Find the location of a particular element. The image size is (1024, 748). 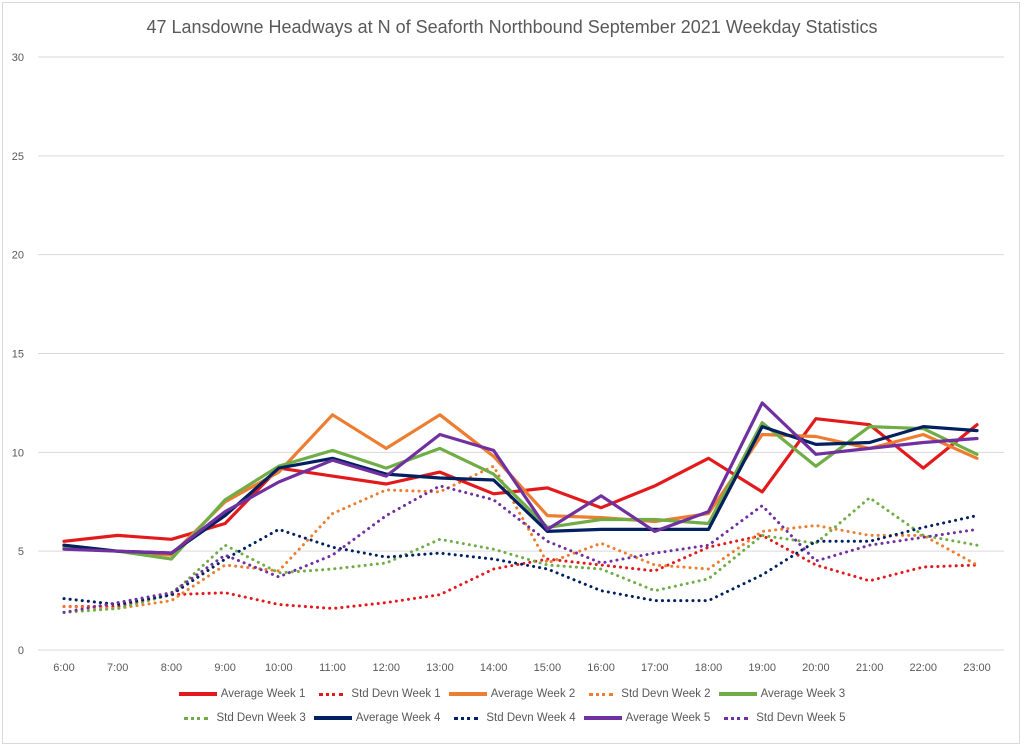

legend-item: Average Week 5 is located at coordinates (647, 718).